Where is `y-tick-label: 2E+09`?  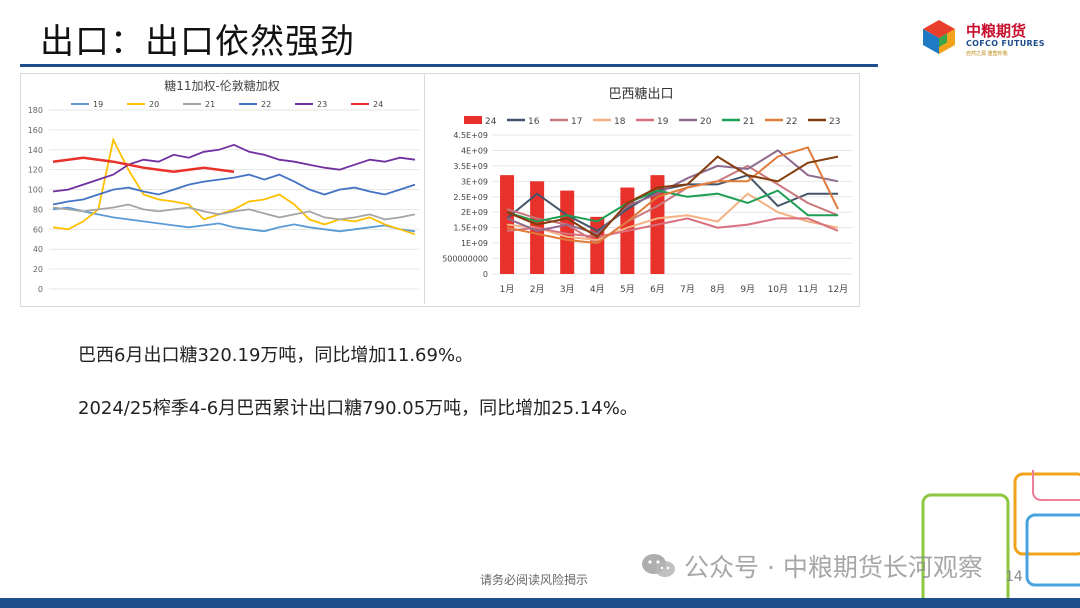 y-tick-label: 2E+09 is located at coordinates (474, 212).